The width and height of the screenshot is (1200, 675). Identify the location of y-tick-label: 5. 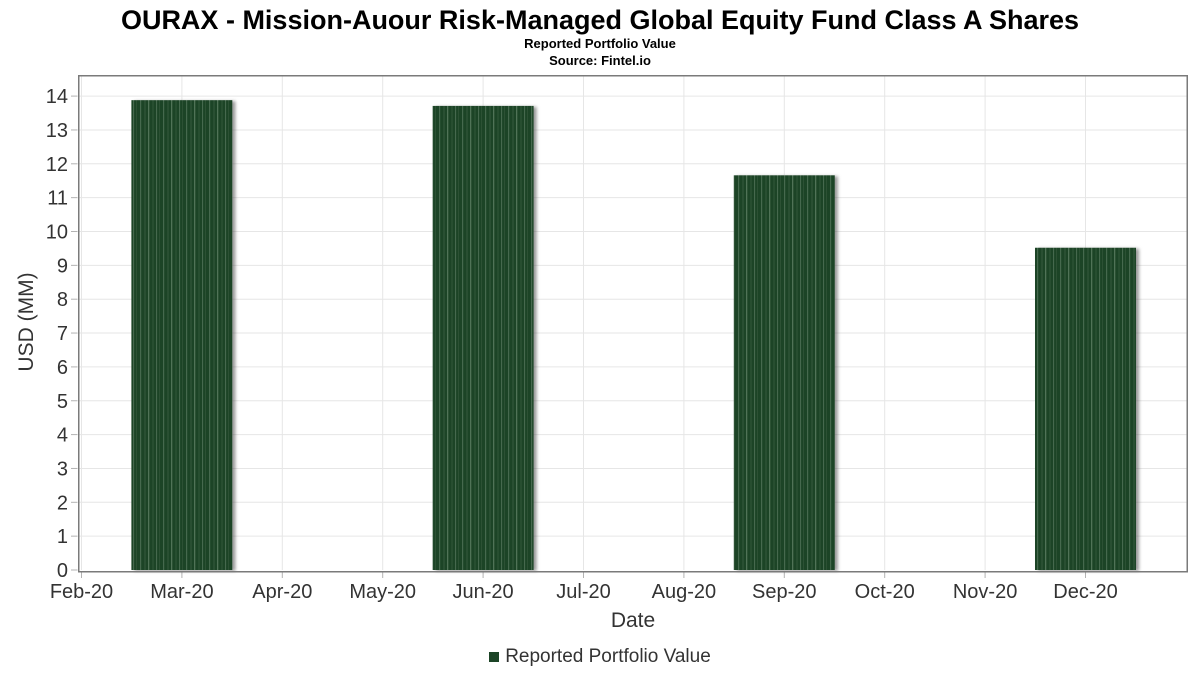
(62, 402).